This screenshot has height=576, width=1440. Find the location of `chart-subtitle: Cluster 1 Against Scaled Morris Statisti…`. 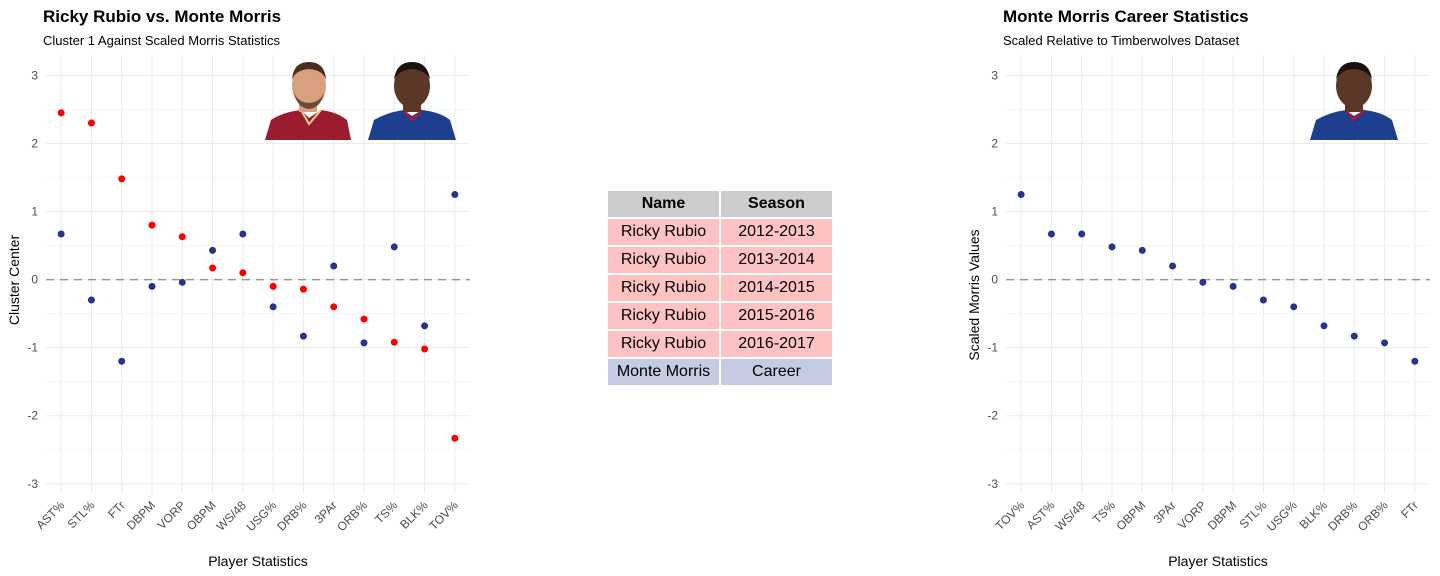

chart-subtitle: Cluster 1 Against Scaled Morris Statisti… is located at coordinates (161, 40).